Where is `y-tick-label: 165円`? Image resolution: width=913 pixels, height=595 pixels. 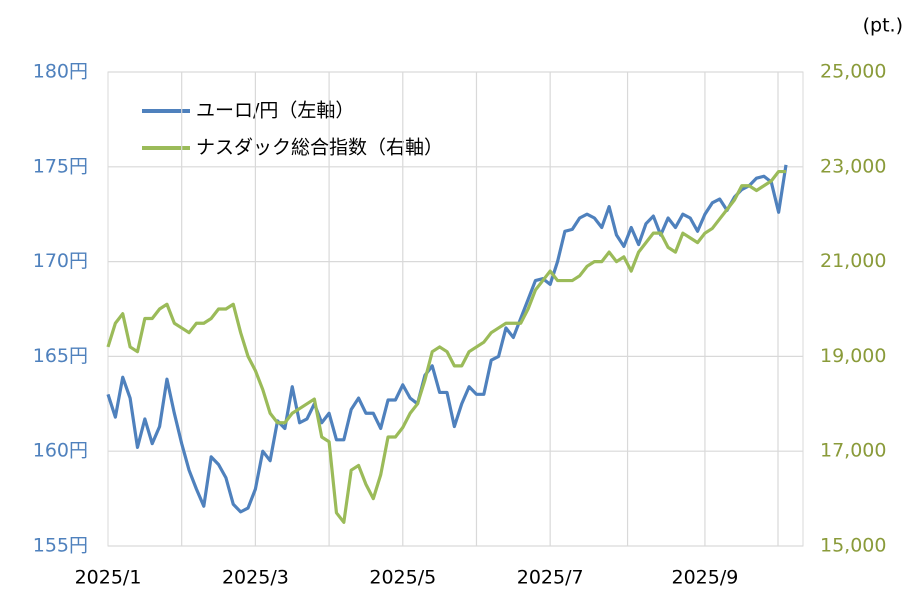 y-tick-label: 165円 is located at coordinates (60, 356).